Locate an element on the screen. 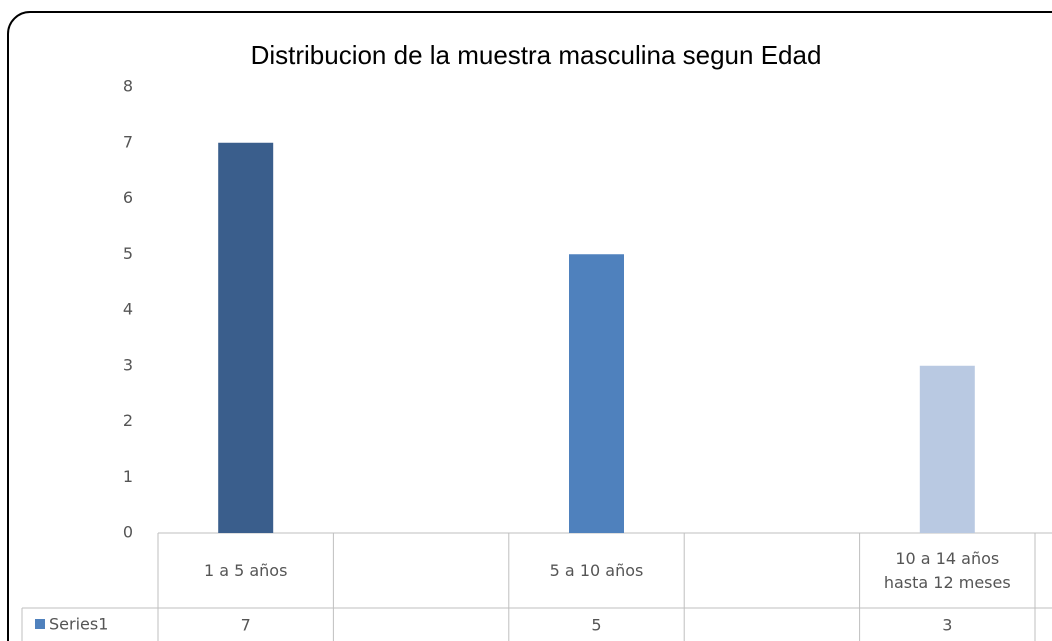 The image size is (1052, 641). y-tick-label: 1 is located at coordinates (128, 476).